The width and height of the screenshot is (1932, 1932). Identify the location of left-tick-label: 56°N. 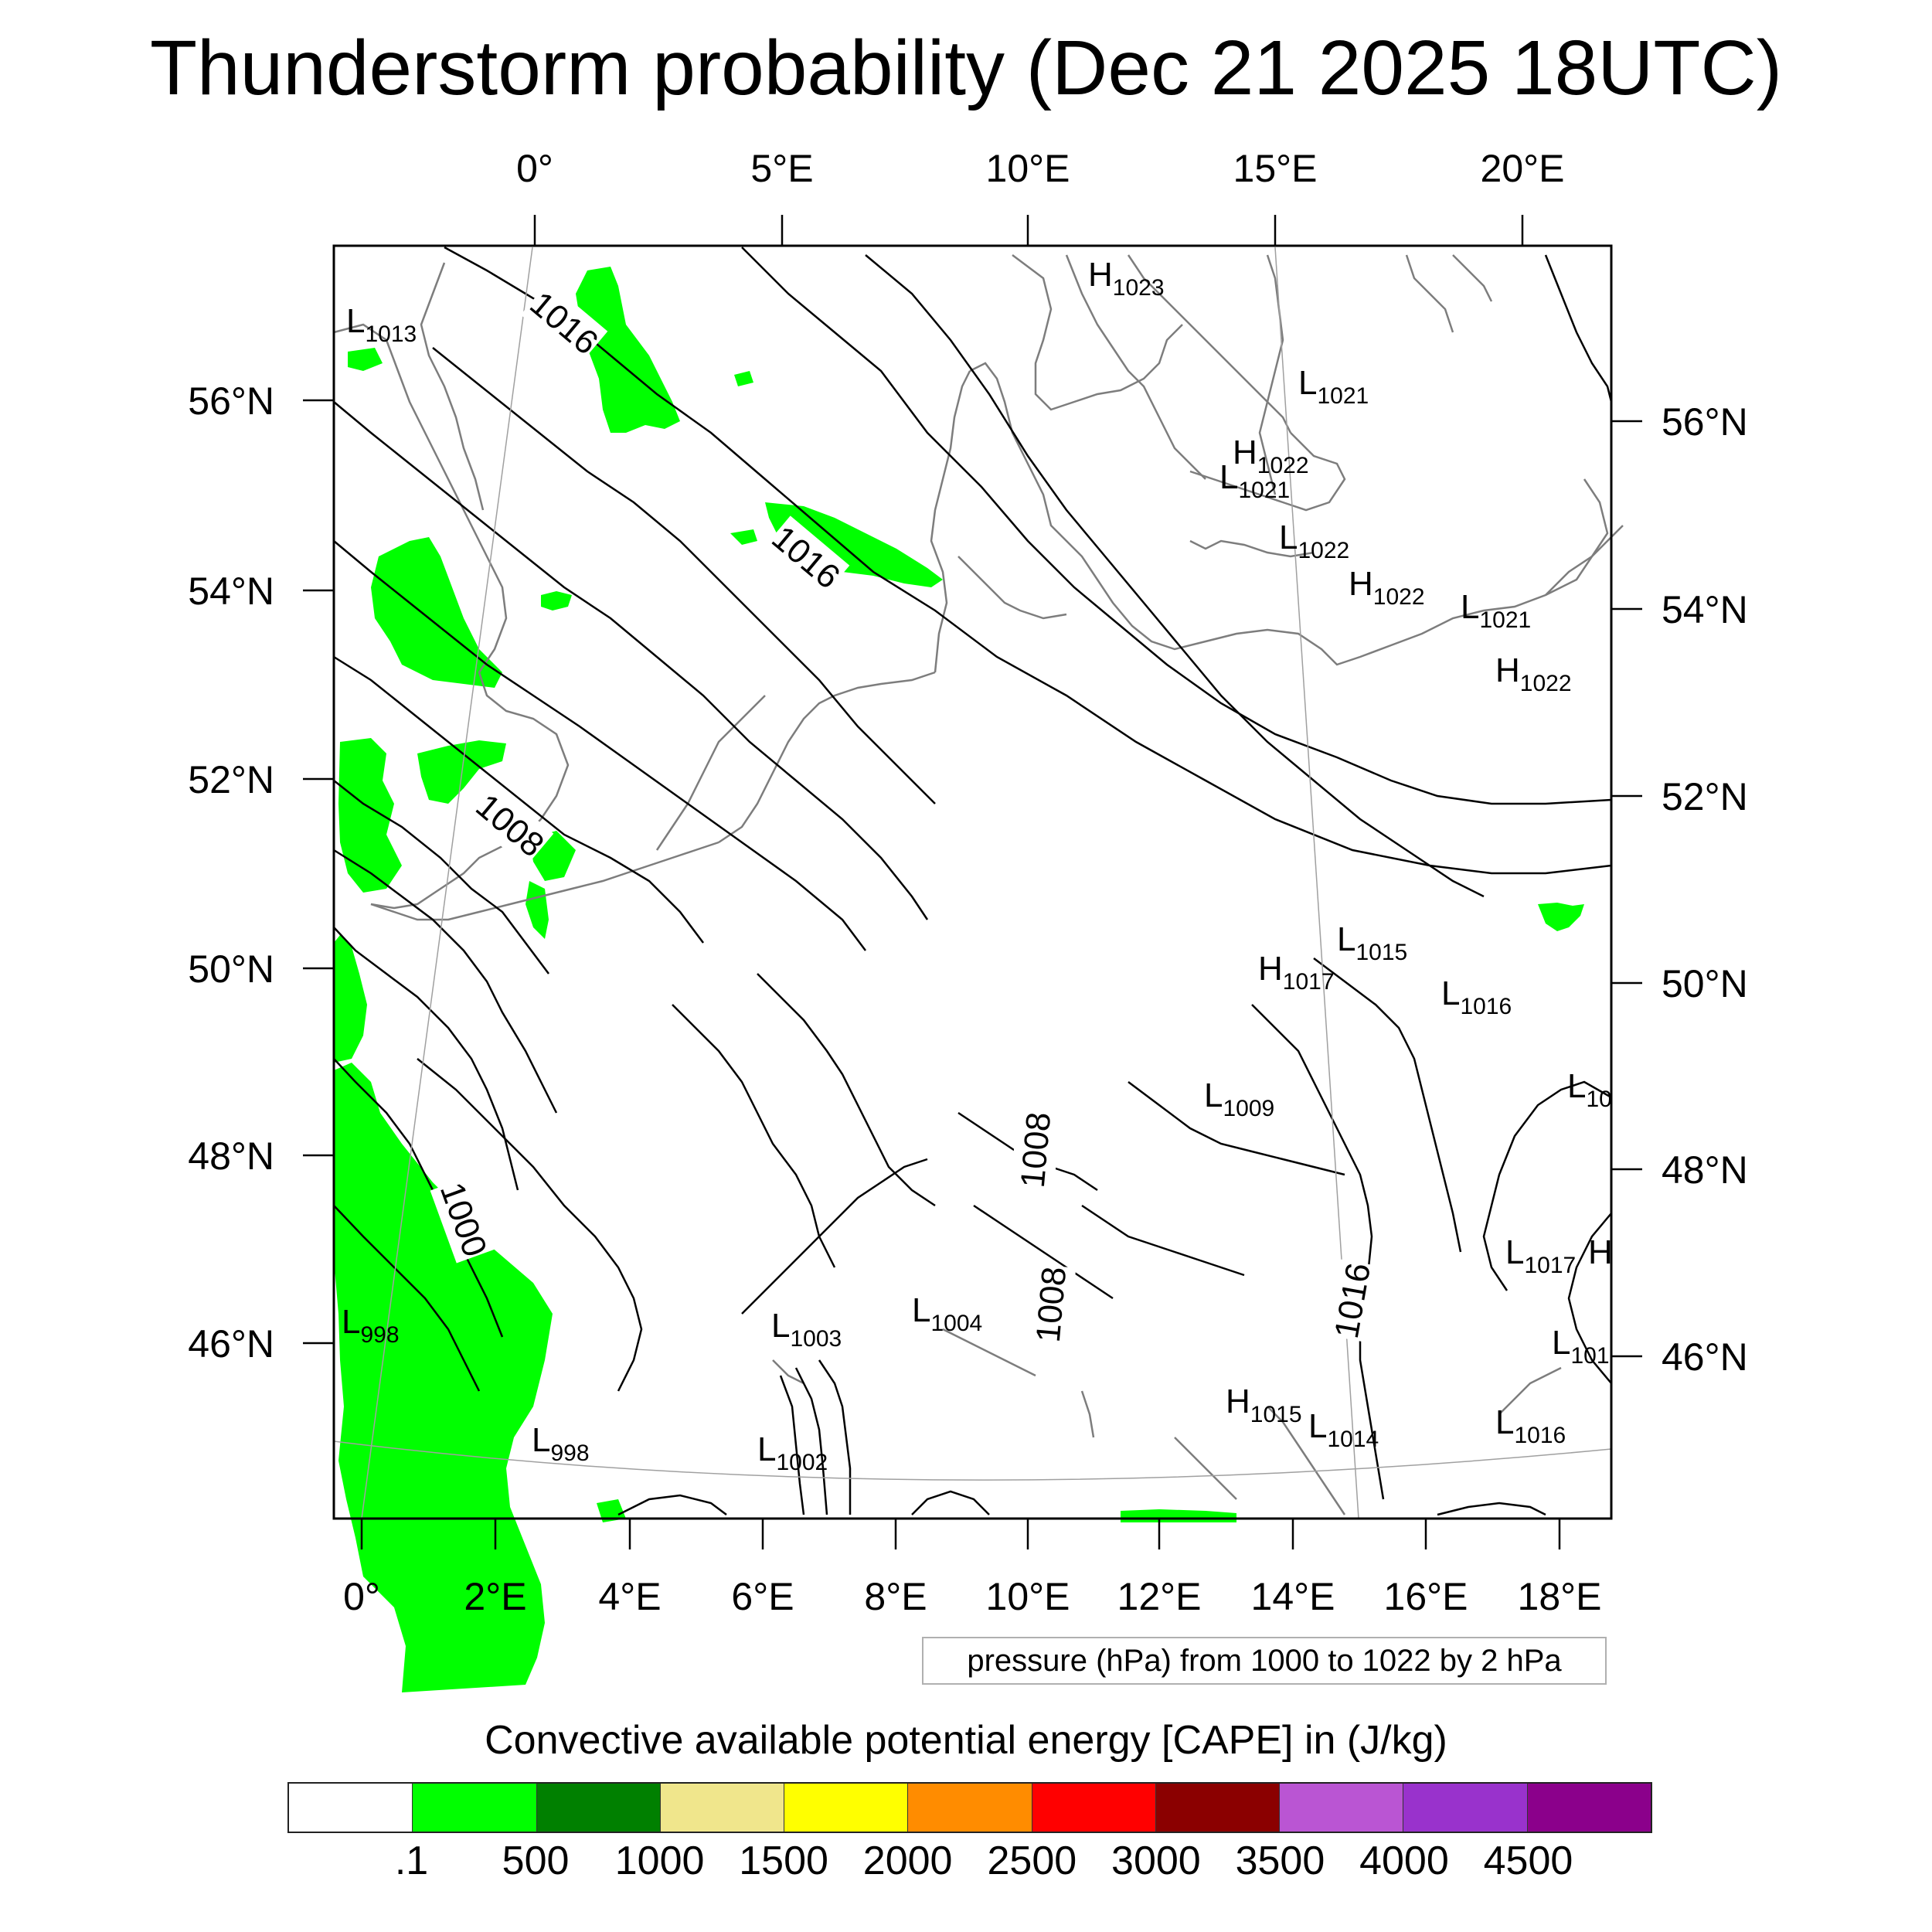
(231, 401).